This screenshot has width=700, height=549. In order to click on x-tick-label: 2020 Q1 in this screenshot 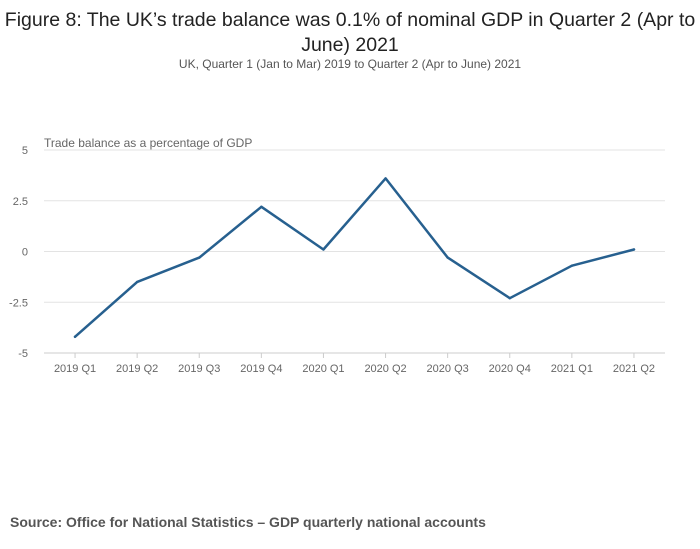, I will do `click(323, 369)`.